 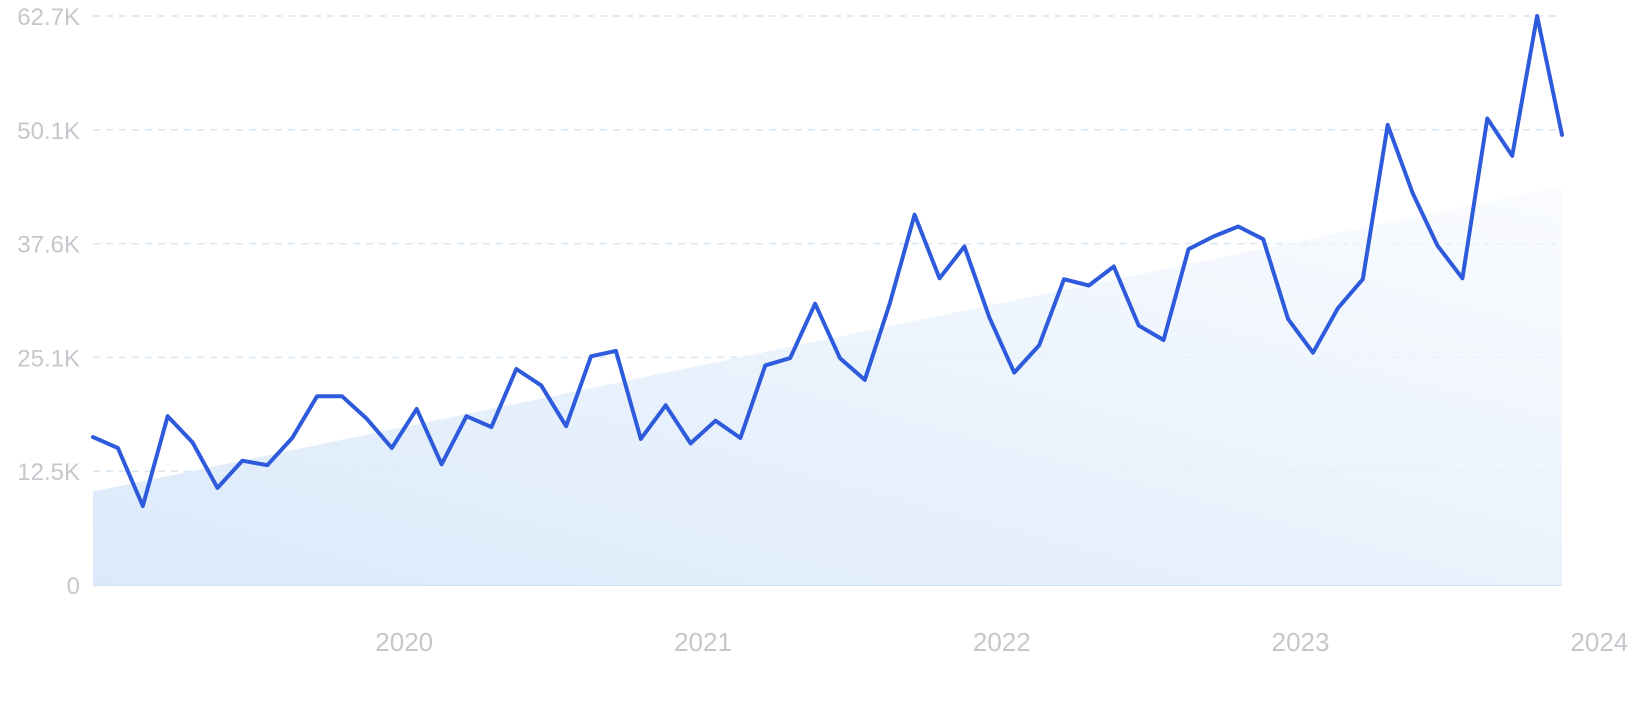 What do you see at coordinates (703, 642) in the screenshot?
I see `x-tick-label-2021: 2021` at bounding box center [703, 642].